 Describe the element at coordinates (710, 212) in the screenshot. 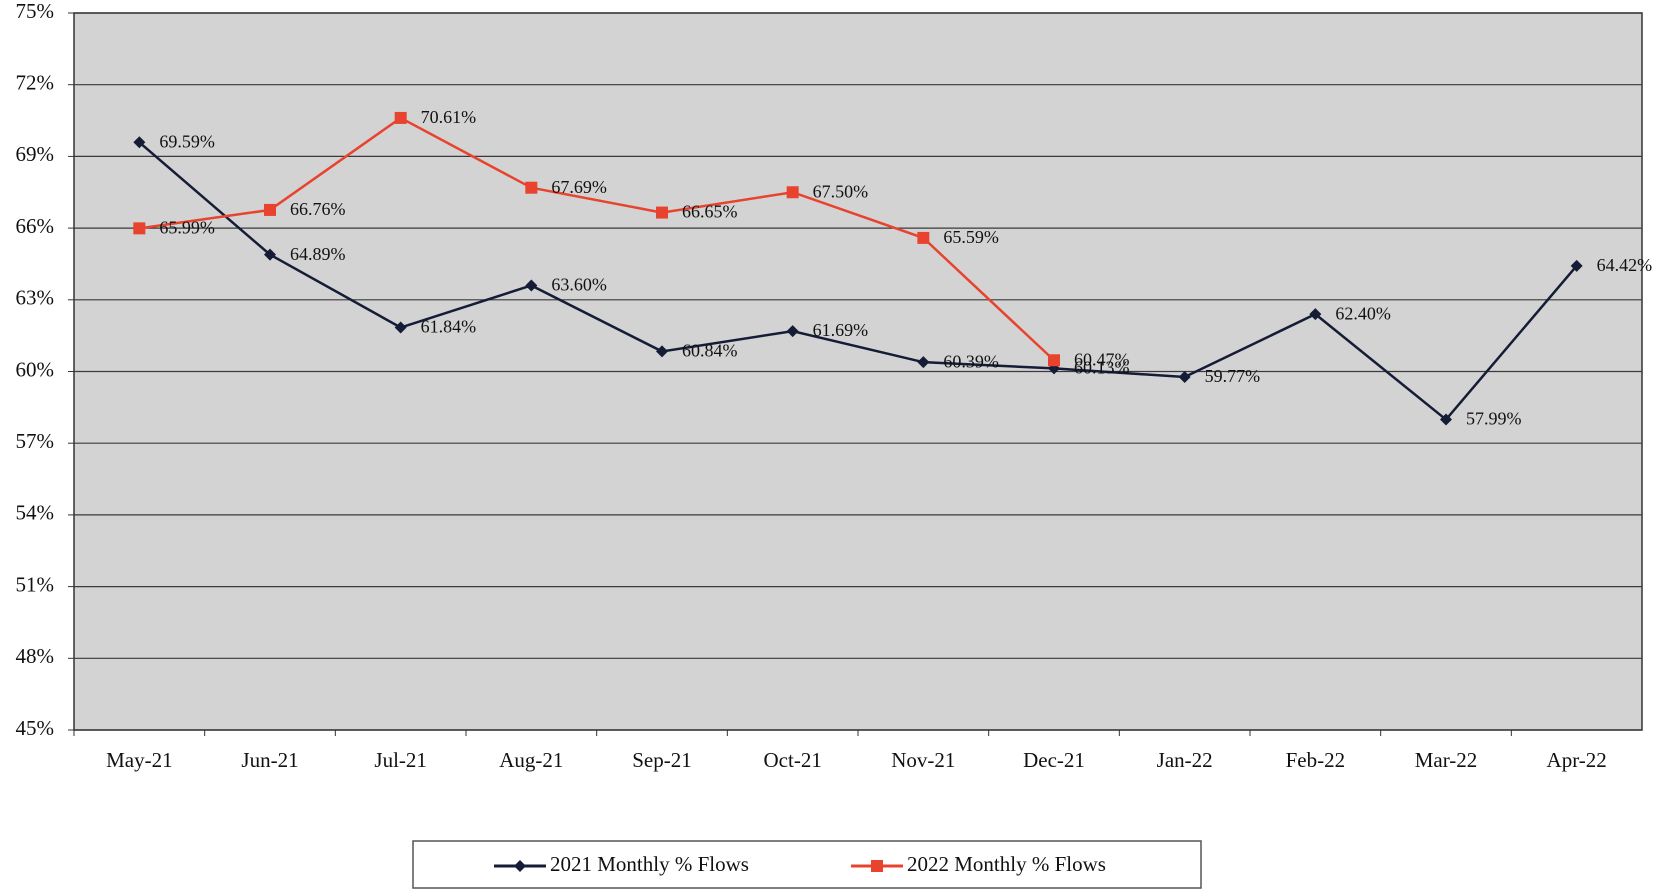

I see `data-label: 66.65%` at that location.